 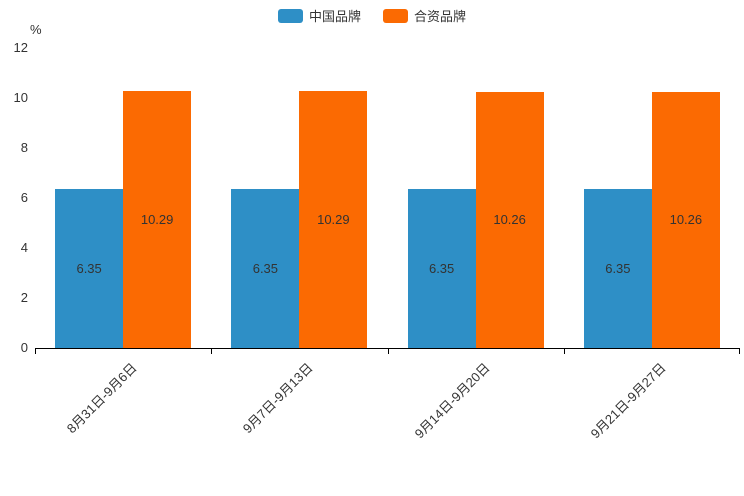 I want to click on y-tick-label: 4, so click(x=24, y=247).